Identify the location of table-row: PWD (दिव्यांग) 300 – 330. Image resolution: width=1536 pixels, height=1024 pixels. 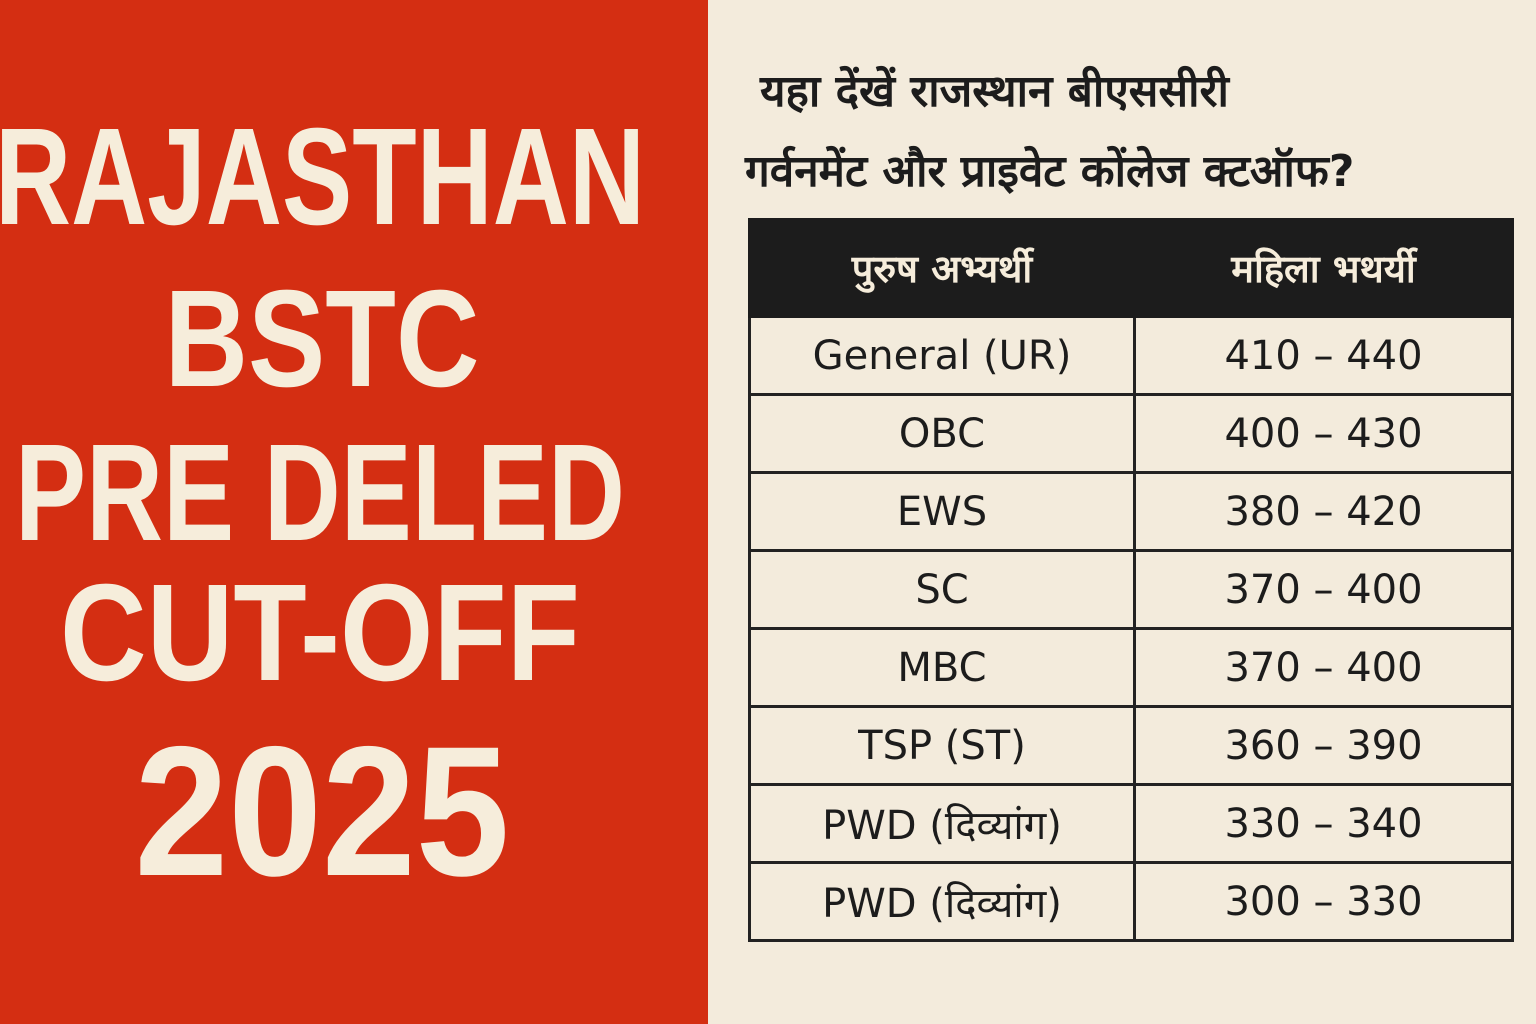
(1131, 901).